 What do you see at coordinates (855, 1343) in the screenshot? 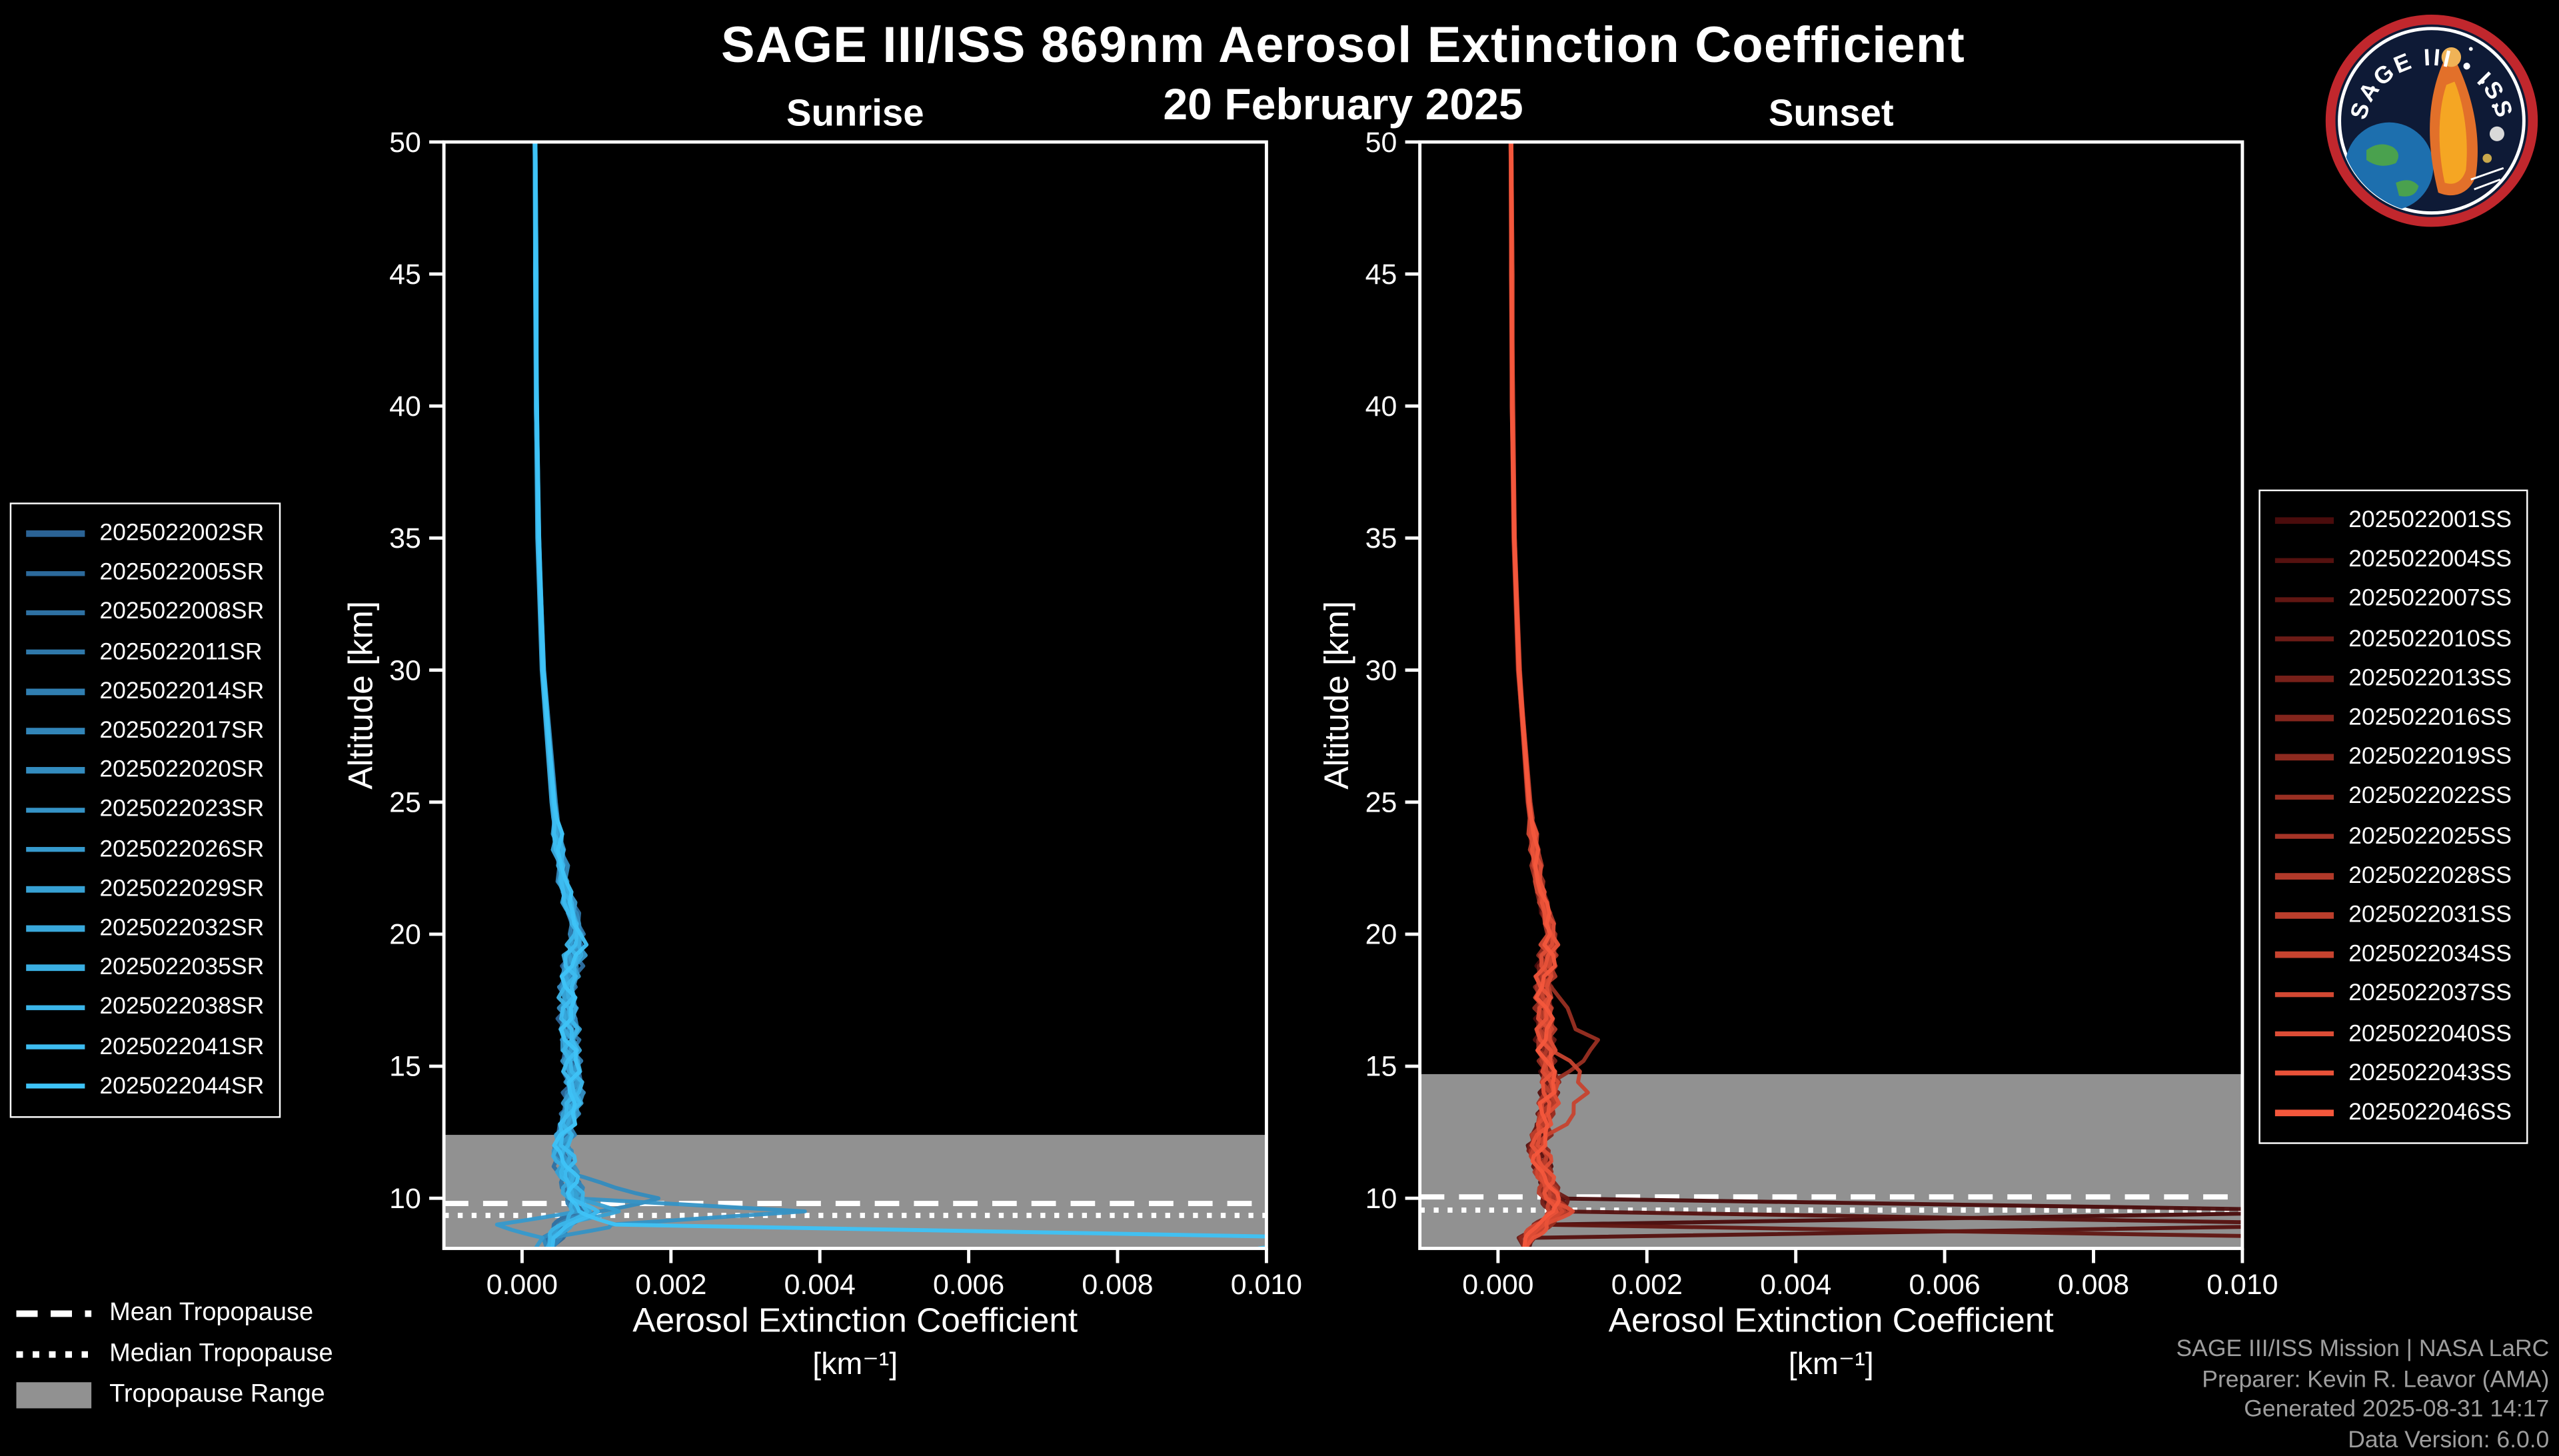
I see `sunrise-x-axis-label: Aerosol Extinction Coefficient [km⁻¹]` at bounding box center [855, 1343].